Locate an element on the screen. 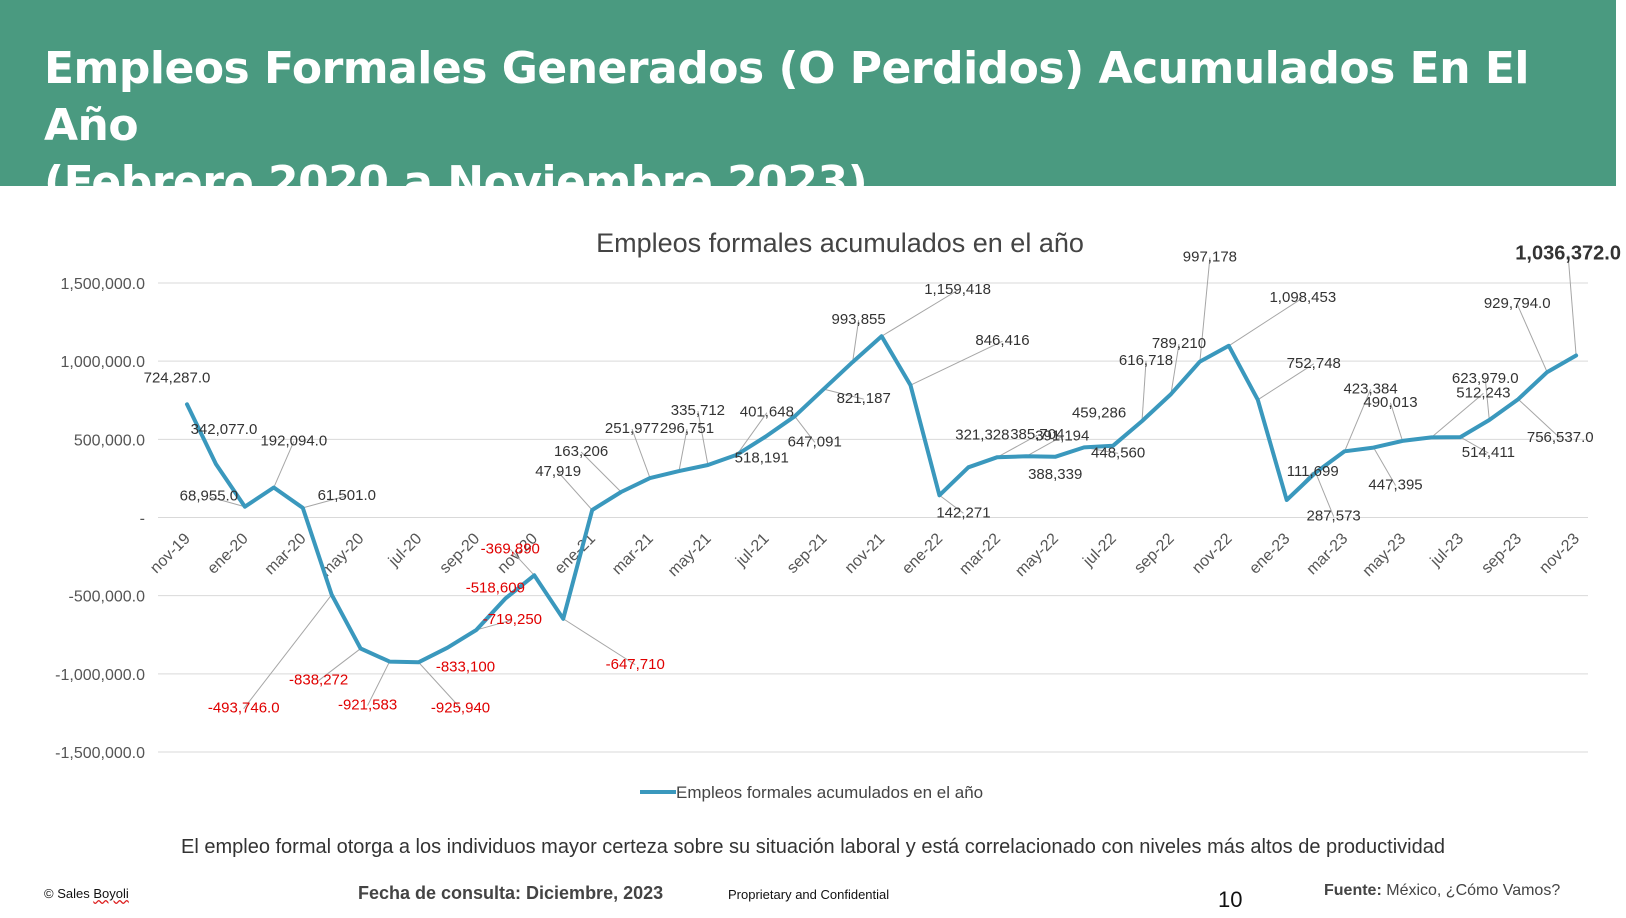  data-label: 68,955.0 is located at coordinates (209, 496).